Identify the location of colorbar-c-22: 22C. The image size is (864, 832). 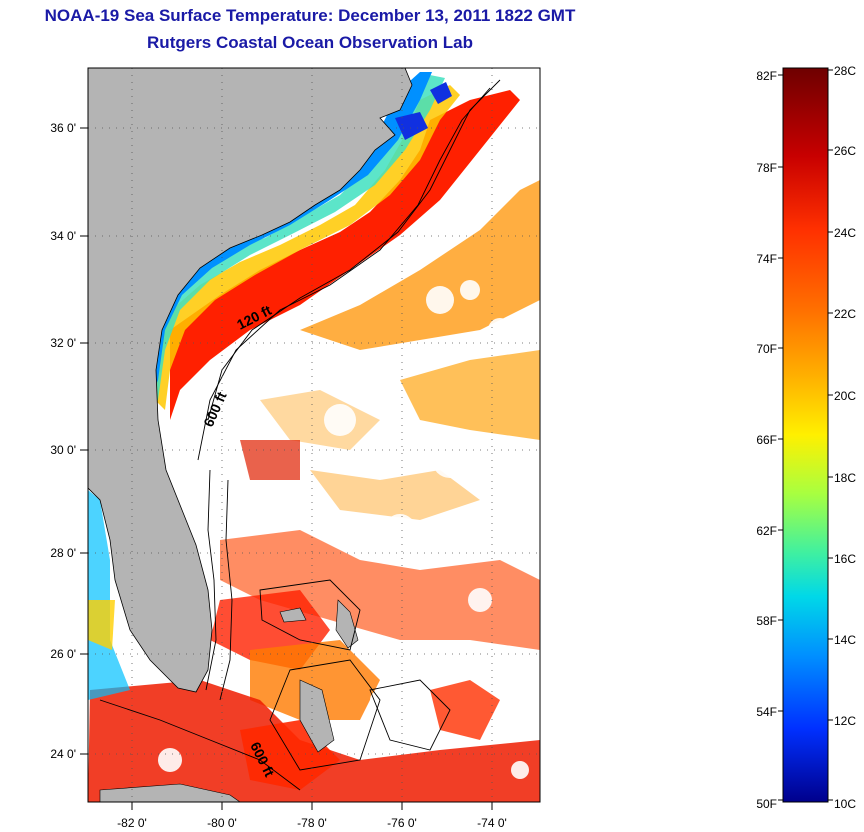
(845, 314).